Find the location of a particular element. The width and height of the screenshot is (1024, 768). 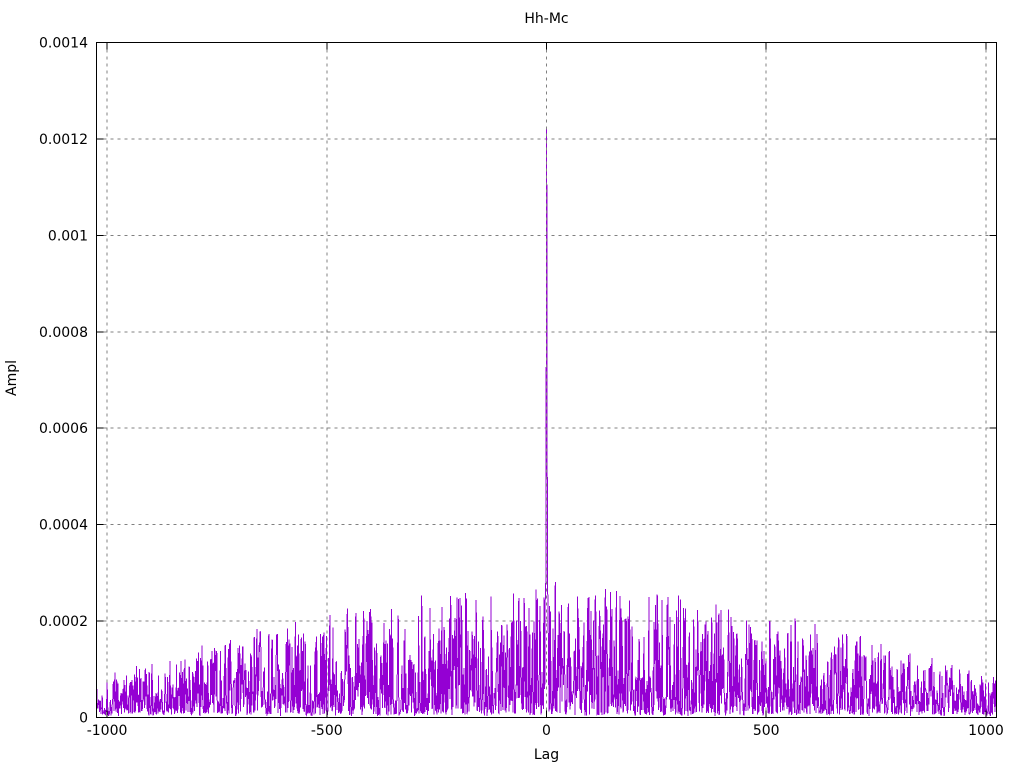

y-tick-label: 0.0012 is located at coordinates (63, 140).